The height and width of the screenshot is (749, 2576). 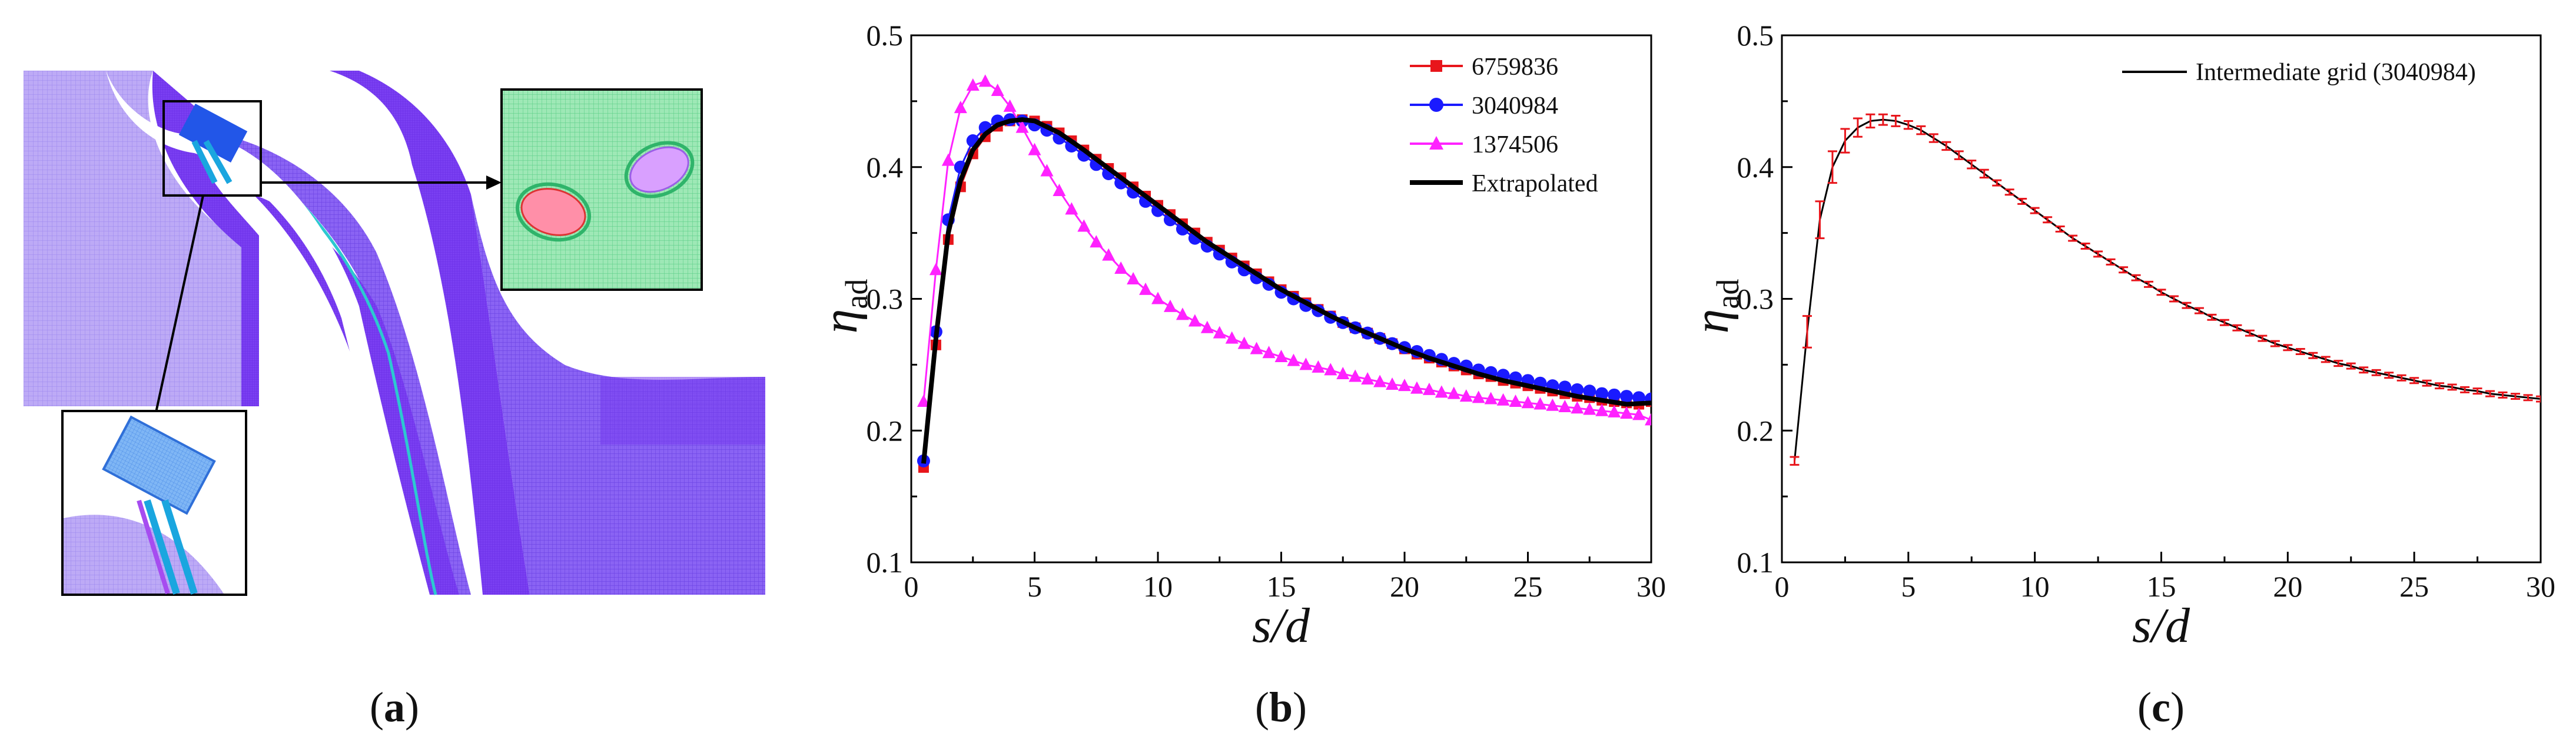 I want to click on svg-text: (c), so click(x=2161, y=707).